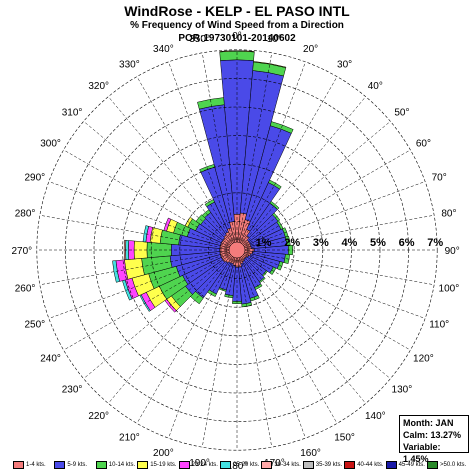 This screenshot has height=474, width=474. What do you see at coordinates (411, 465) in the screenshot?
I see `legend-label: 45-49 kts.` at bounding box center [411, 465].